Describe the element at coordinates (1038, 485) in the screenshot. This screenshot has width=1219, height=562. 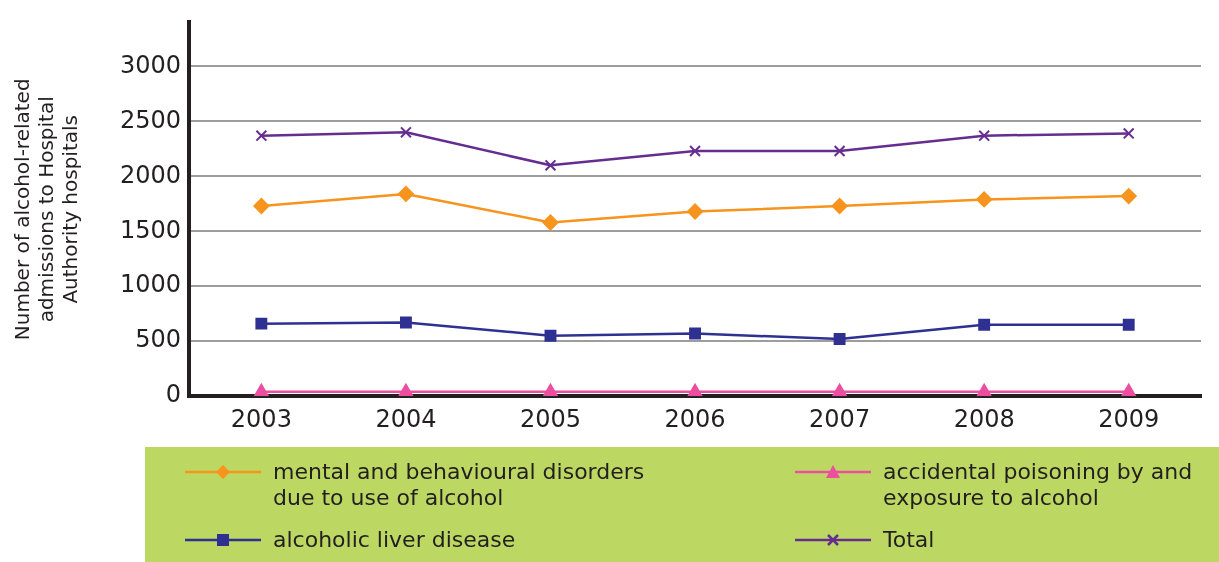
I see `legend-label: accidental poisoning by and exposure to alcohol` at that location.